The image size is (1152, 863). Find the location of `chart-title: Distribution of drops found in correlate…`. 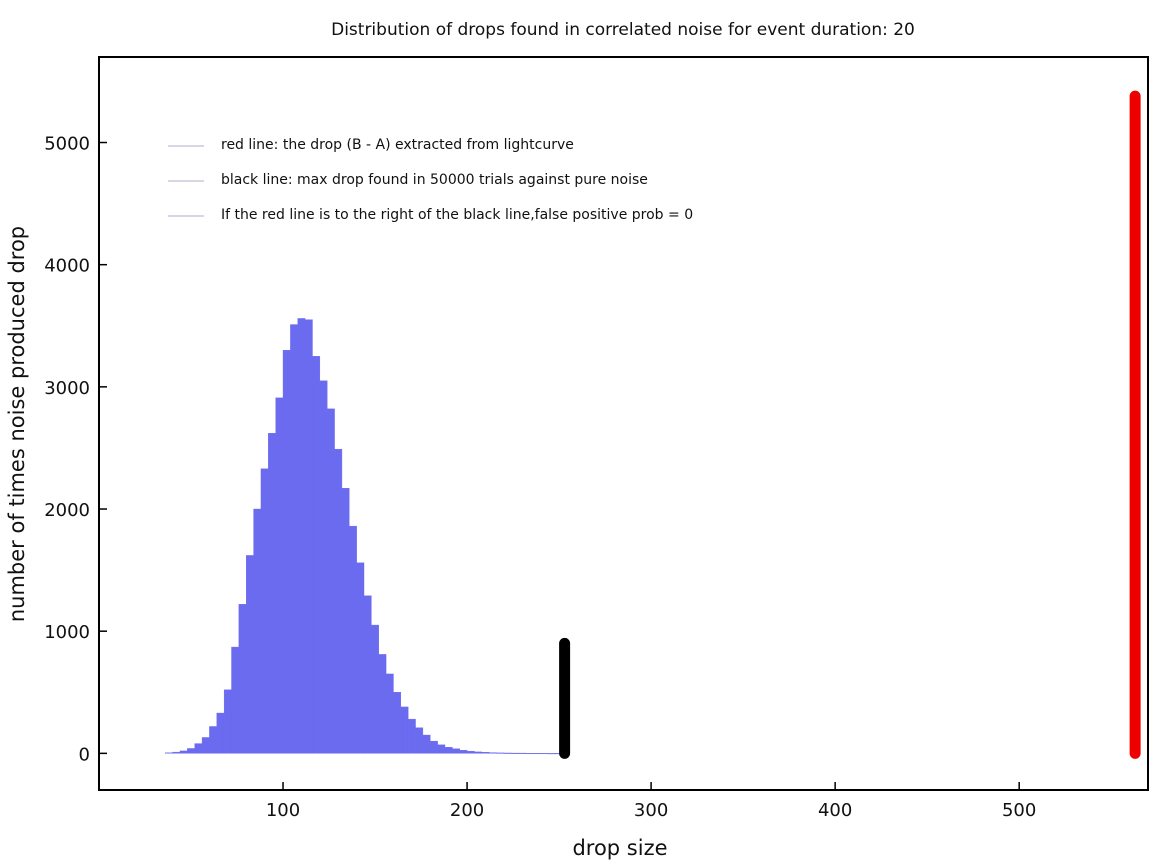

chart-title: Distribution of drops found in correlate… is located at coordinates (623, 30).